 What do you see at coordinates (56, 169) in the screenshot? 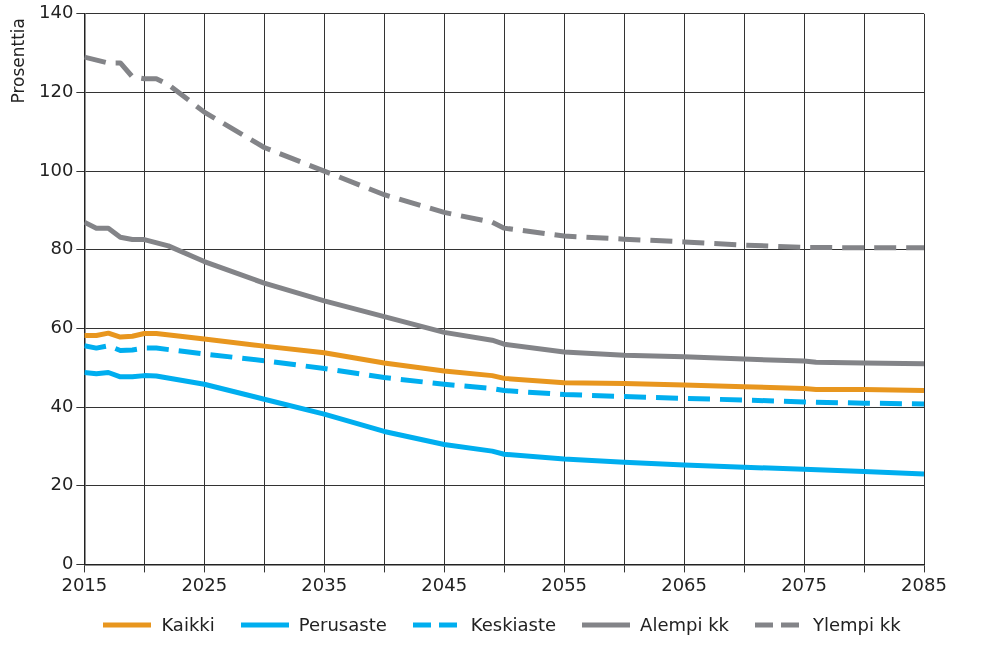
I see `y-tick-label: 100` at bounding box center [56, 169].